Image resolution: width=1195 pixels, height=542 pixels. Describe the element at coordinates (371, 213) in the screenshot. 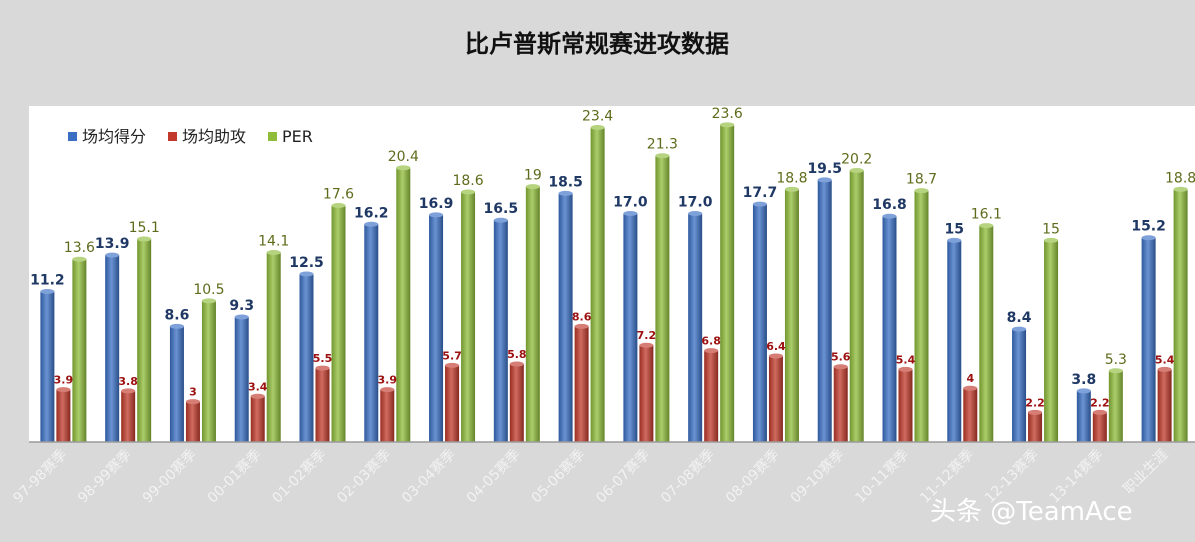

I see `data-label-points: 16.2` at that location.